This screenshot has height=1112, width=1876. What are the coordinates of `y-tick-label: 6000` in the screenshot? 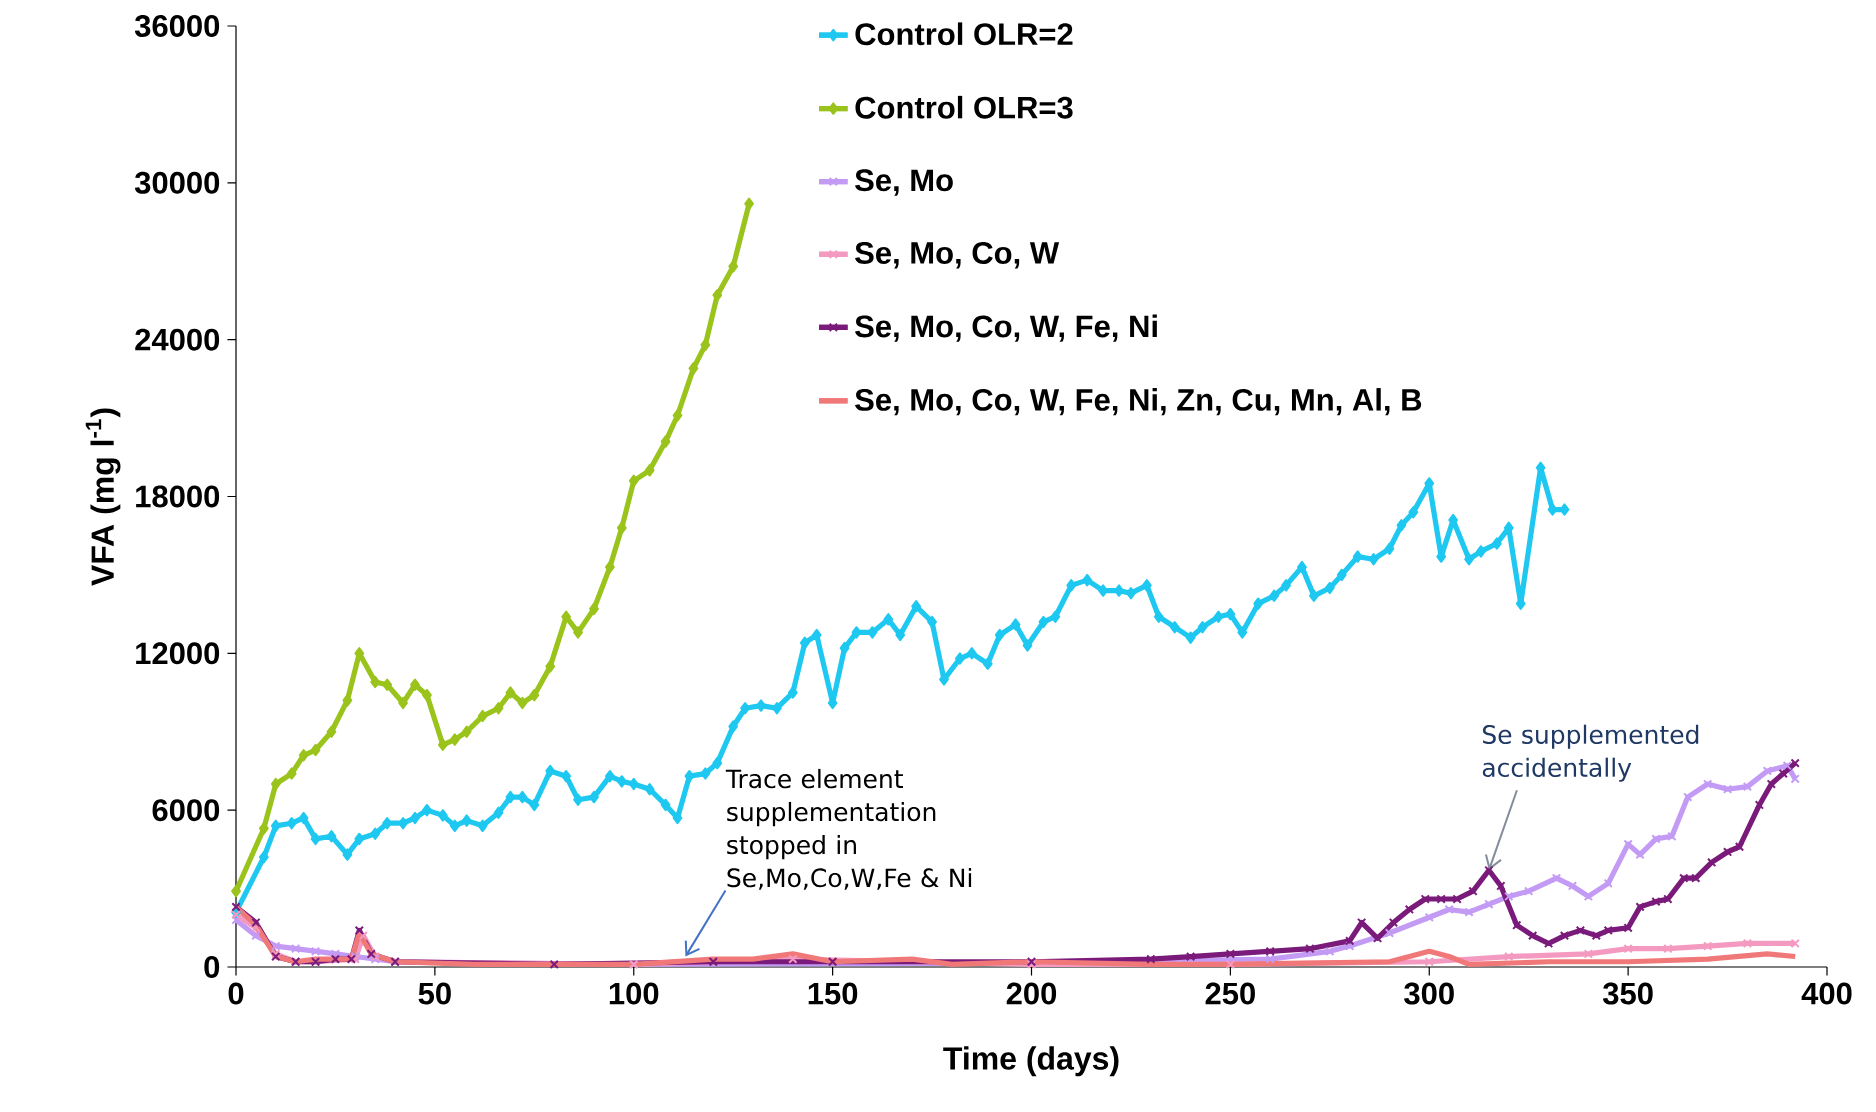 It's located at (186, 810).